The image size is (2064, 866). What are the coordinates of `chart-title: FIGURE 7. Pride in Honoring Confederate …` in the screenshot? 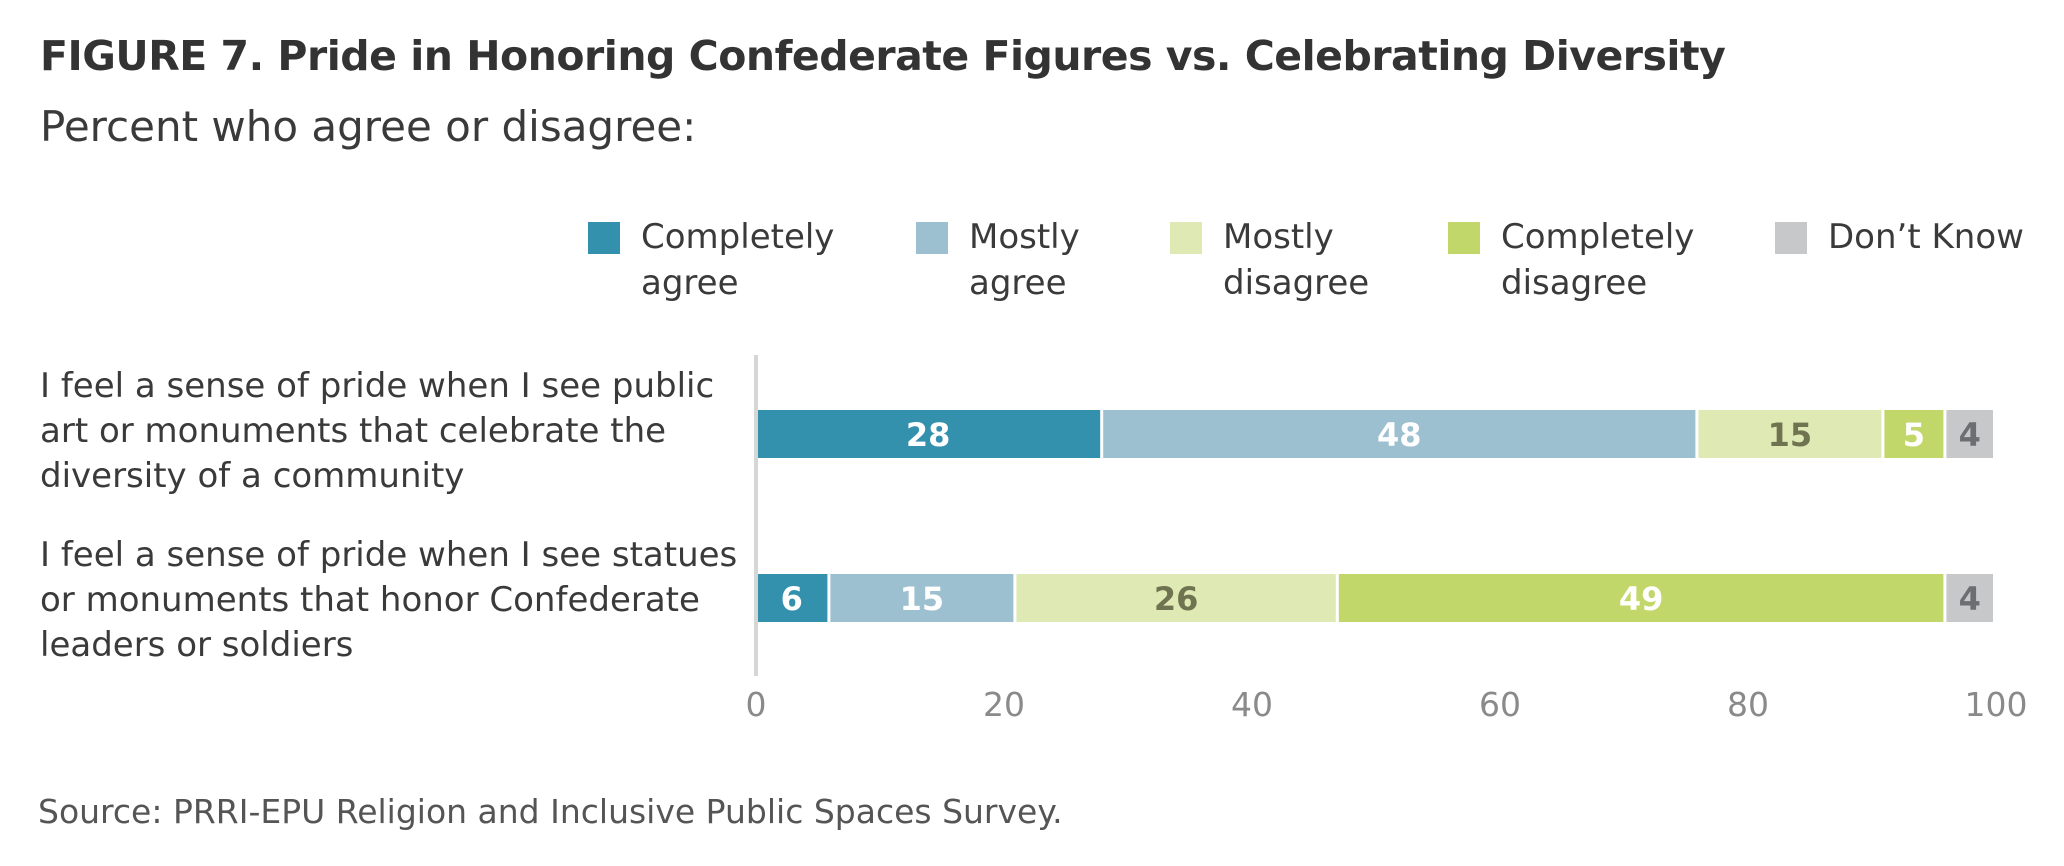 It's located at (883, 56).